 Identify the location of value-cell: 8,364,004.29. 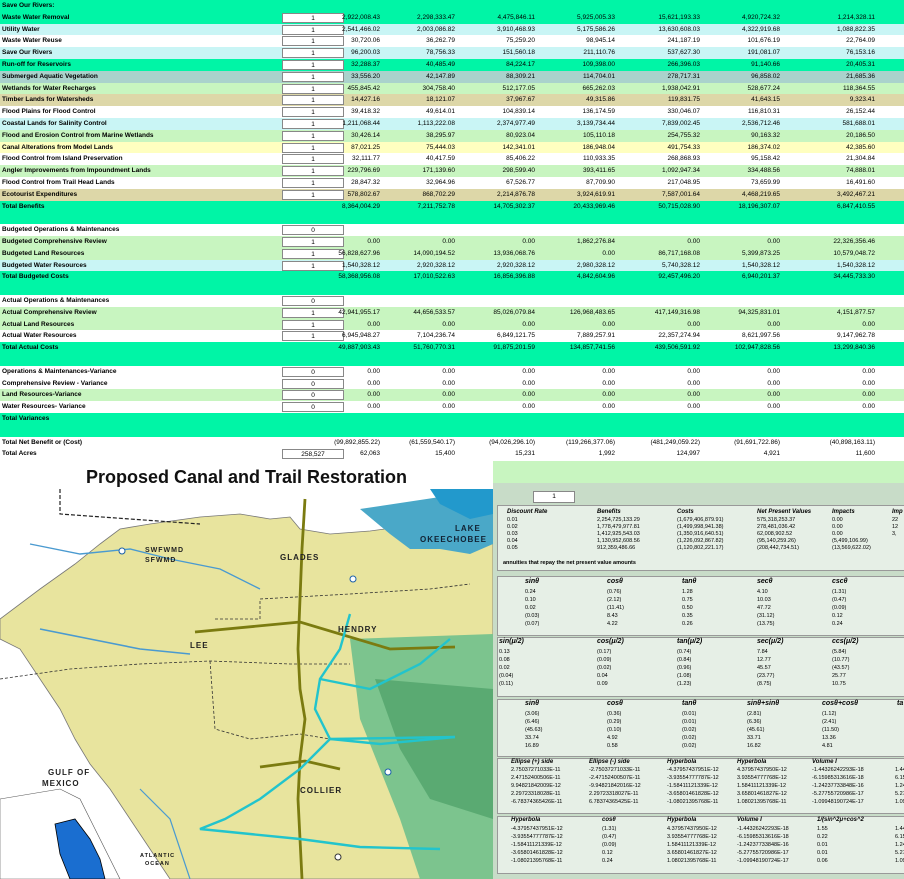
(361, 206).